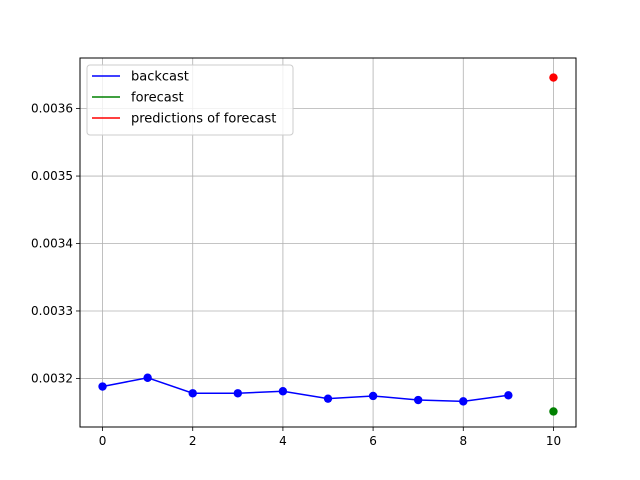 The width and height of the screenshot is (640, 480). What do you see at coordinates (157, 98) in the screenshot?
I see `legend-label: forecast` at bounding box center [157, 98].